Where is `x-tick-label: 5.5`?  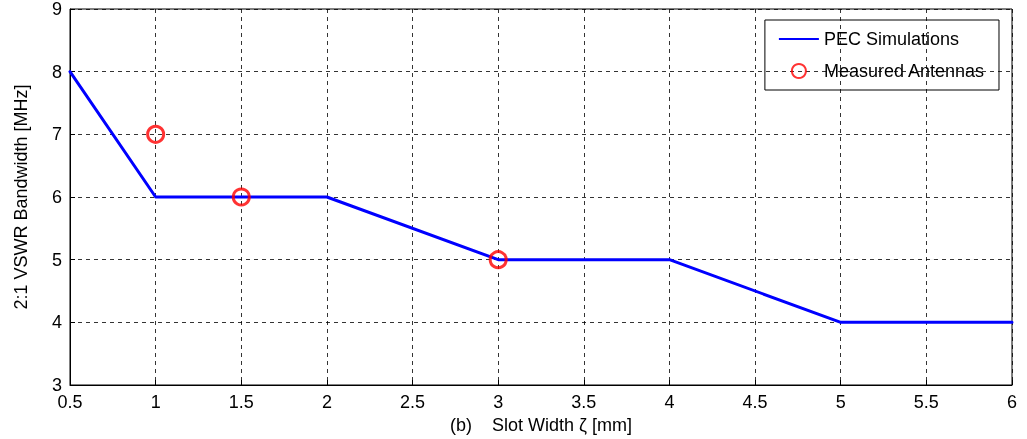
x-tick-label: 5.5 is located at coordinates (926, 402).